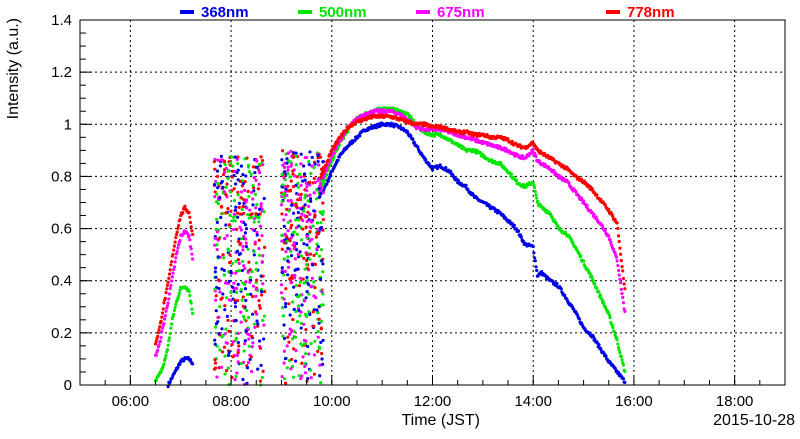  I want to click on y-tick-label: 0, so click(68, 385).